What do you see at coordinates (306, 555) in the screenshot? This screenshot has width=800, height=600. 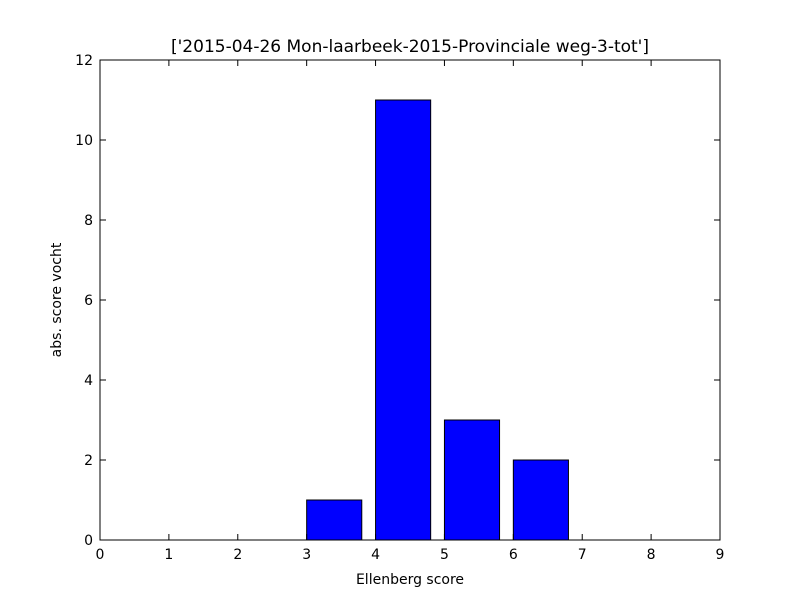 I see `x-tick-label: 3` at bounding box center [306, 555].